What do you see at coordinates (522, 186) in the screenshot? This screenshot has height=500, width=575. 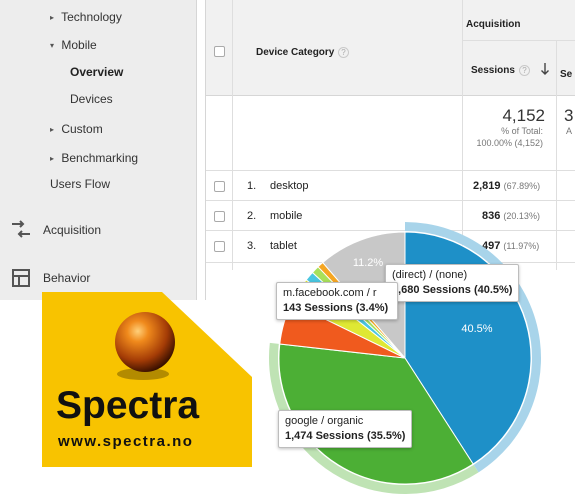 I see `row-sessions-percent: (67.89%)` at bounding box center [522, 186].